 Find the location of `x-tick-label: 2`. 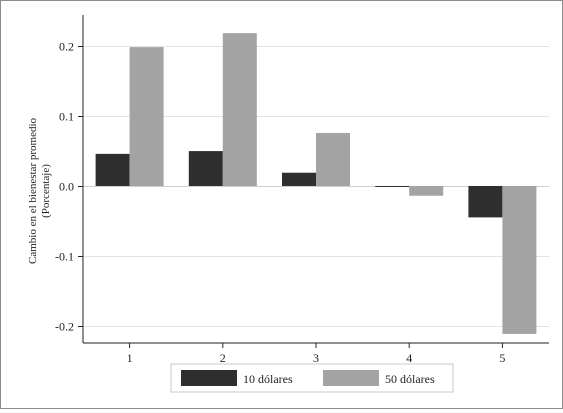

x-tick-label: 2 is located at coordinates (223, 358).